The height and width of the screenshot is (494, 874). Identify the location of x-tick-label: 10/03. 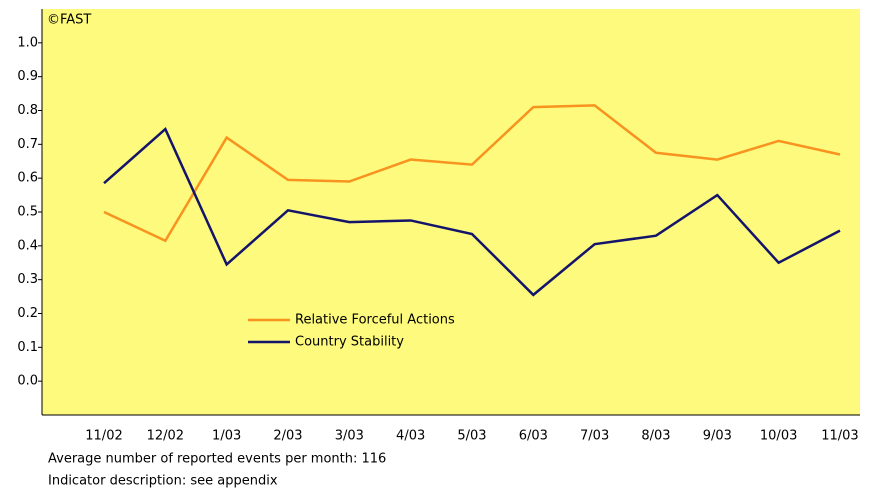
(778, 436).